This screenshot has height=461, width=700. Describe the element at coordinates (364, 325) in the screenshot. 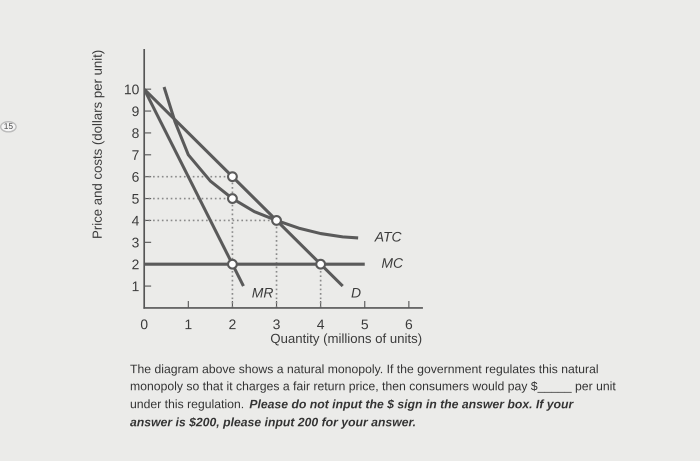

I see `x-tick-label: 5` at that location.